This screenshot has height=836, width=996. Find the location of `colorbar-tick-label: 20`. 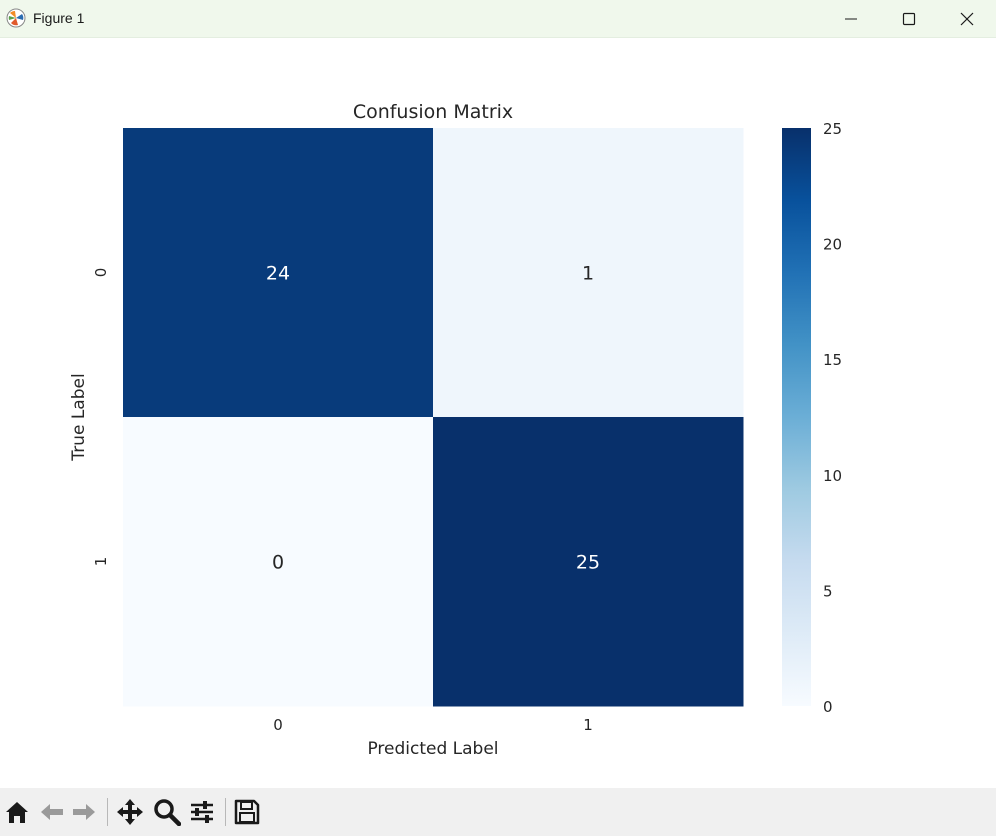

colorbar-tick-label: 20 is located at coordinates (832, 245).